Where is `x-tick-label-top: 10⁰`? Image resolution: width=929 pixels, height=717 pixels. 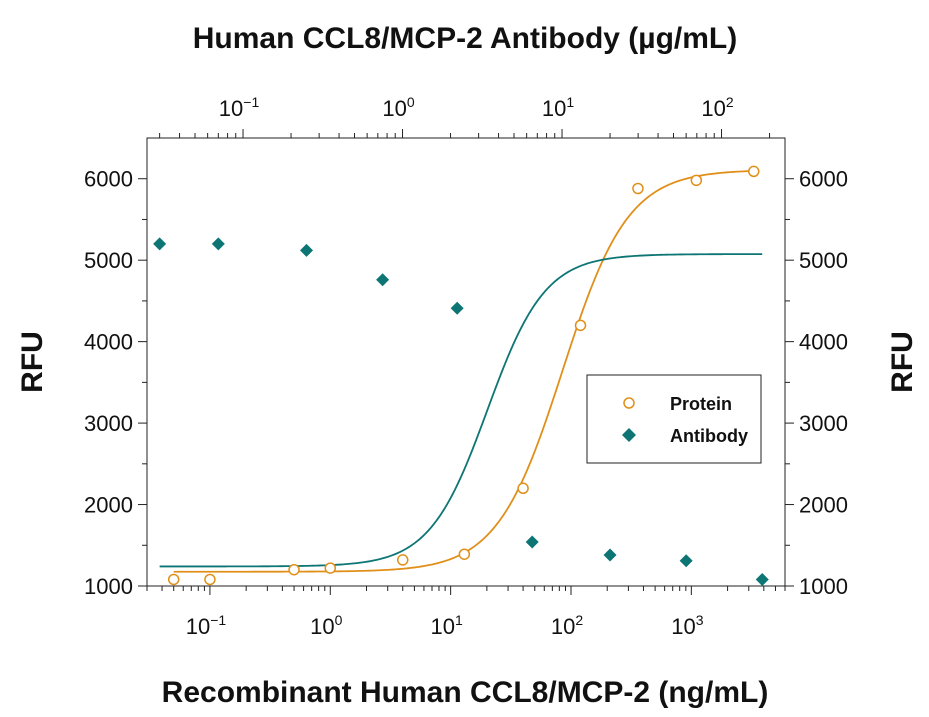
x-tick-label-top: 10⁰ is located at coordinates (398, 107).